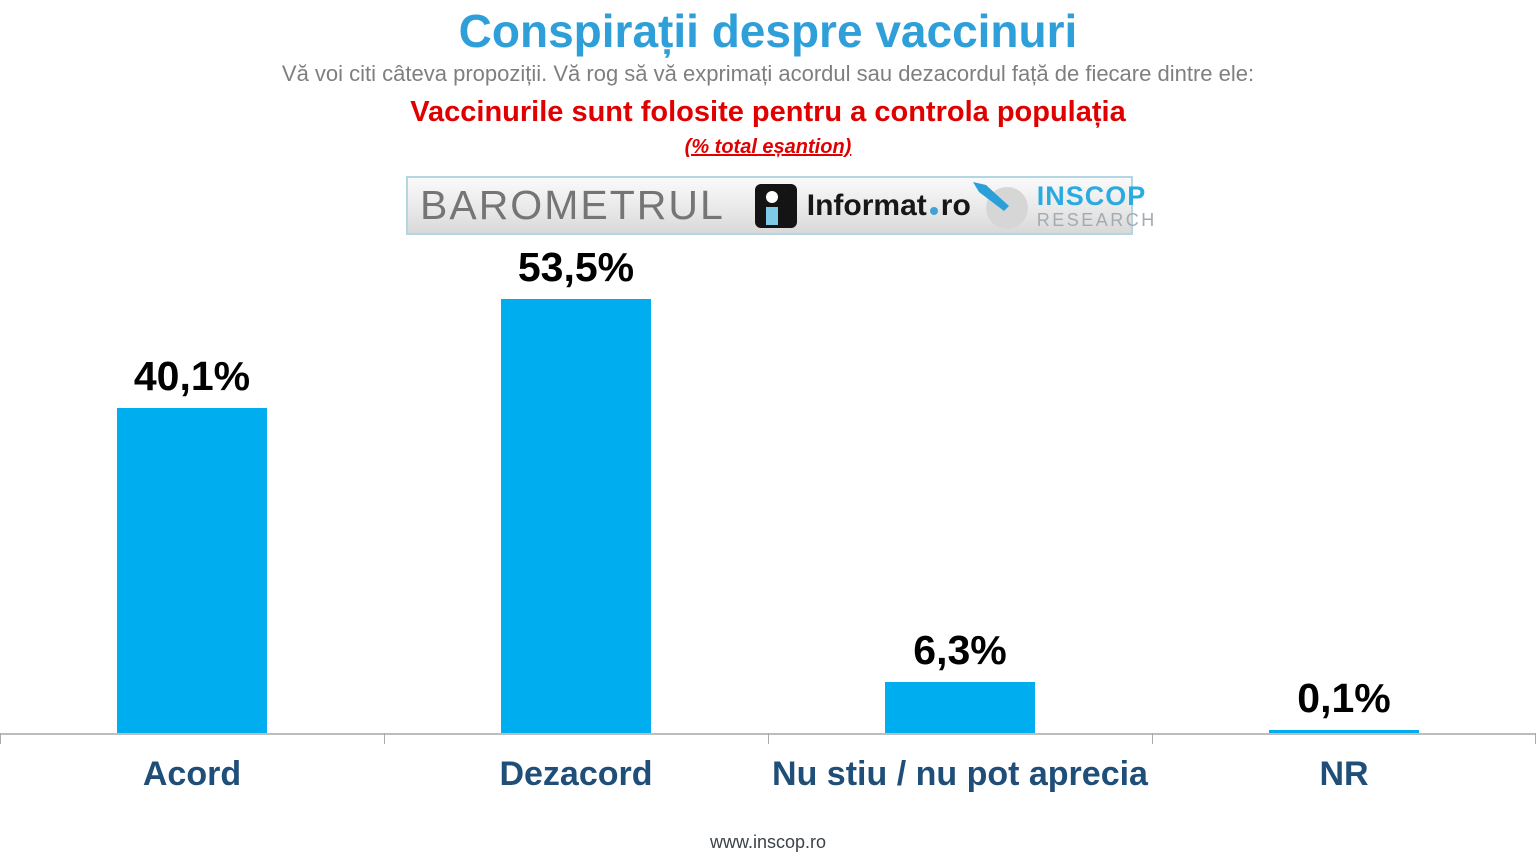 The image size is (1536, 864). Describe the element at coordinates (960, 774) in the screenshot. I see `category-label: Nu stiu / nu pot aprecia` at that location.